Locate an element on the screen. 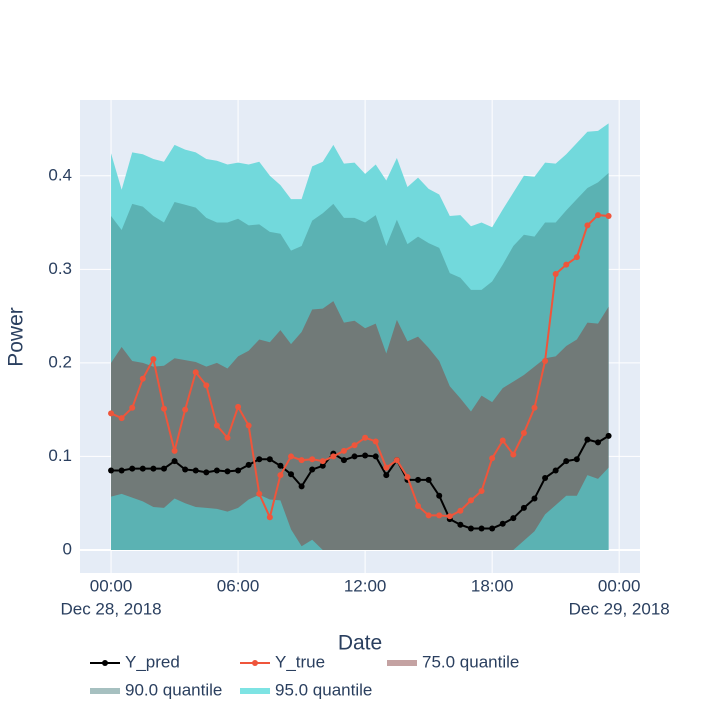  legend-label: Y_true is located at coordinates (300, 661).